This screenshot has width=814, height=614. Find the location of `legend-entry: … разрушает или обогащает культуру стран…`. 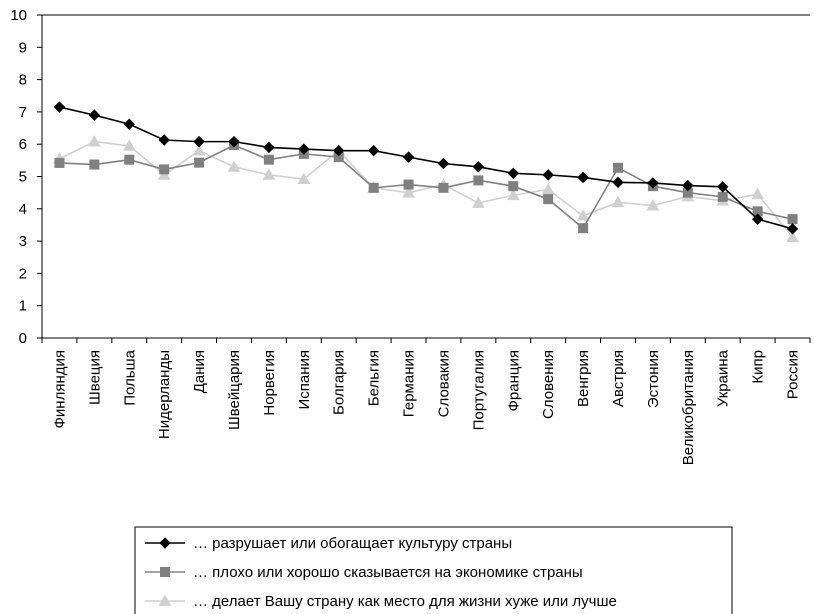

legend-entry: … разрушает или обогащает культуру стран… is located at coordinates (328, 543).